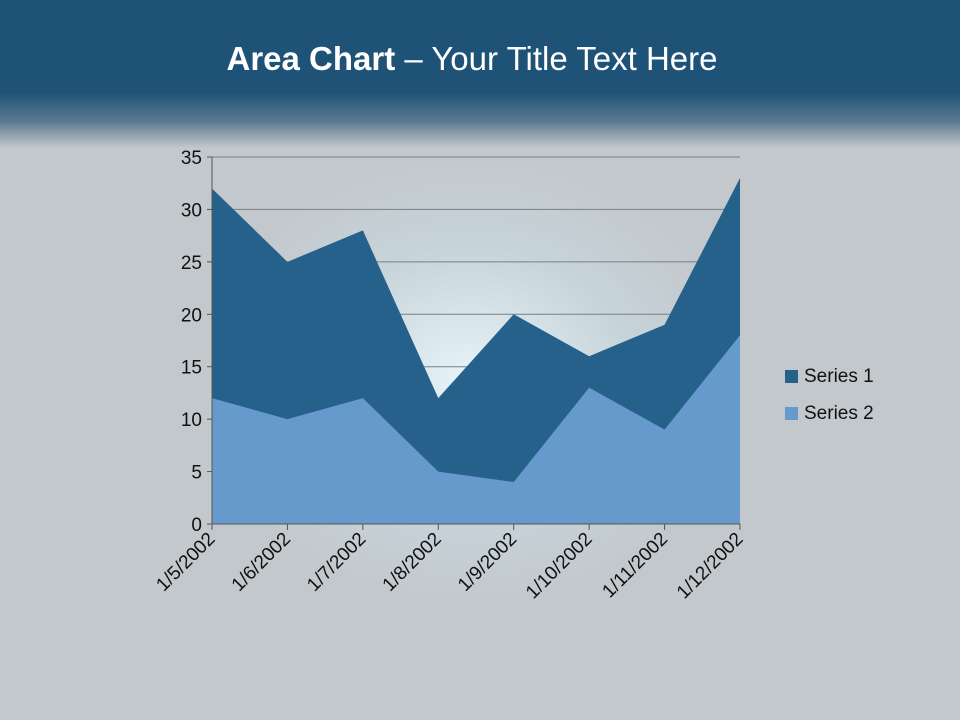 The height and width of the screenshot is (720, 960). What do you see at coordinates (191, 263) in the screenshot?
I see `y-tick-label: 25` at bounding box center [191, 263].